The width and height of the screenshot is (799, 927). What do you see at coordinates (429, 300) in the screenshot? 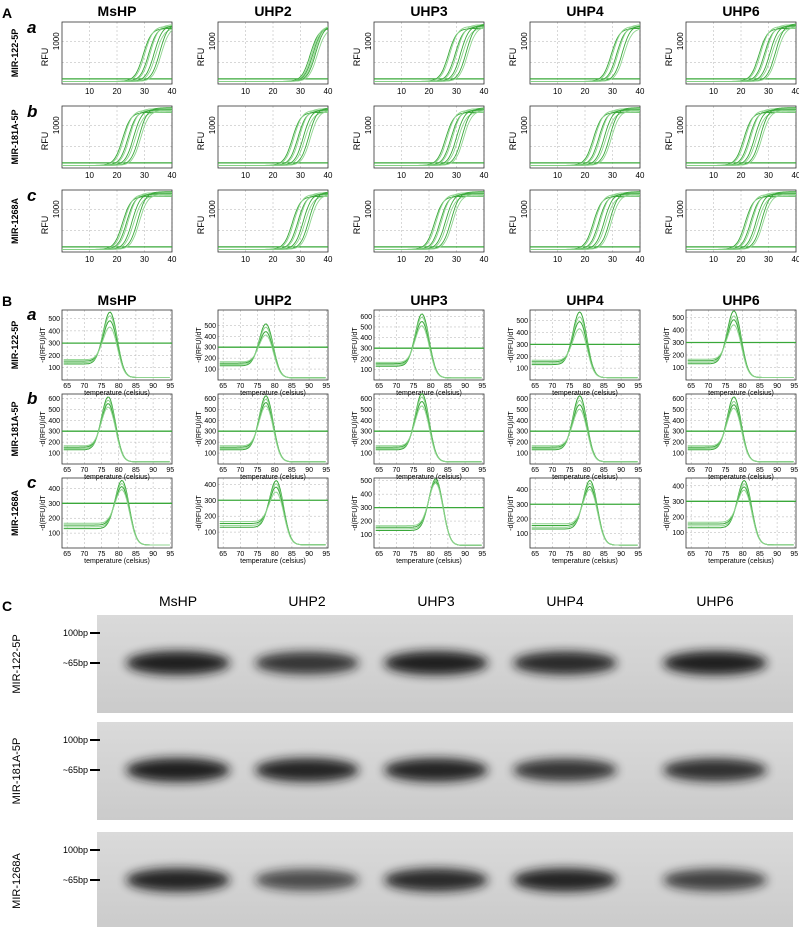
I see `melt-column-title: UHP3` at bounding box center [429, 300].